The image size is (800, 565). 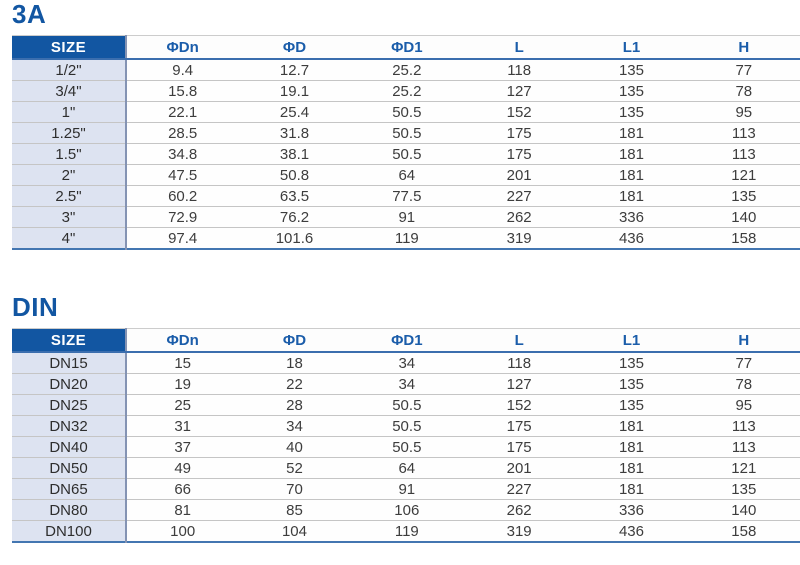 I want to click on size-cell: 2", so click(x=69, y=175).